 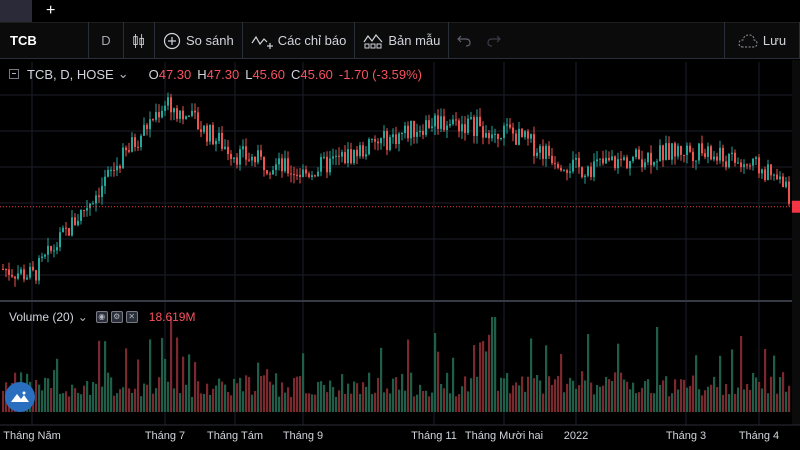 I want to click on legend-symbol: TCB, D, HOSE, so click(x=70, y=74).